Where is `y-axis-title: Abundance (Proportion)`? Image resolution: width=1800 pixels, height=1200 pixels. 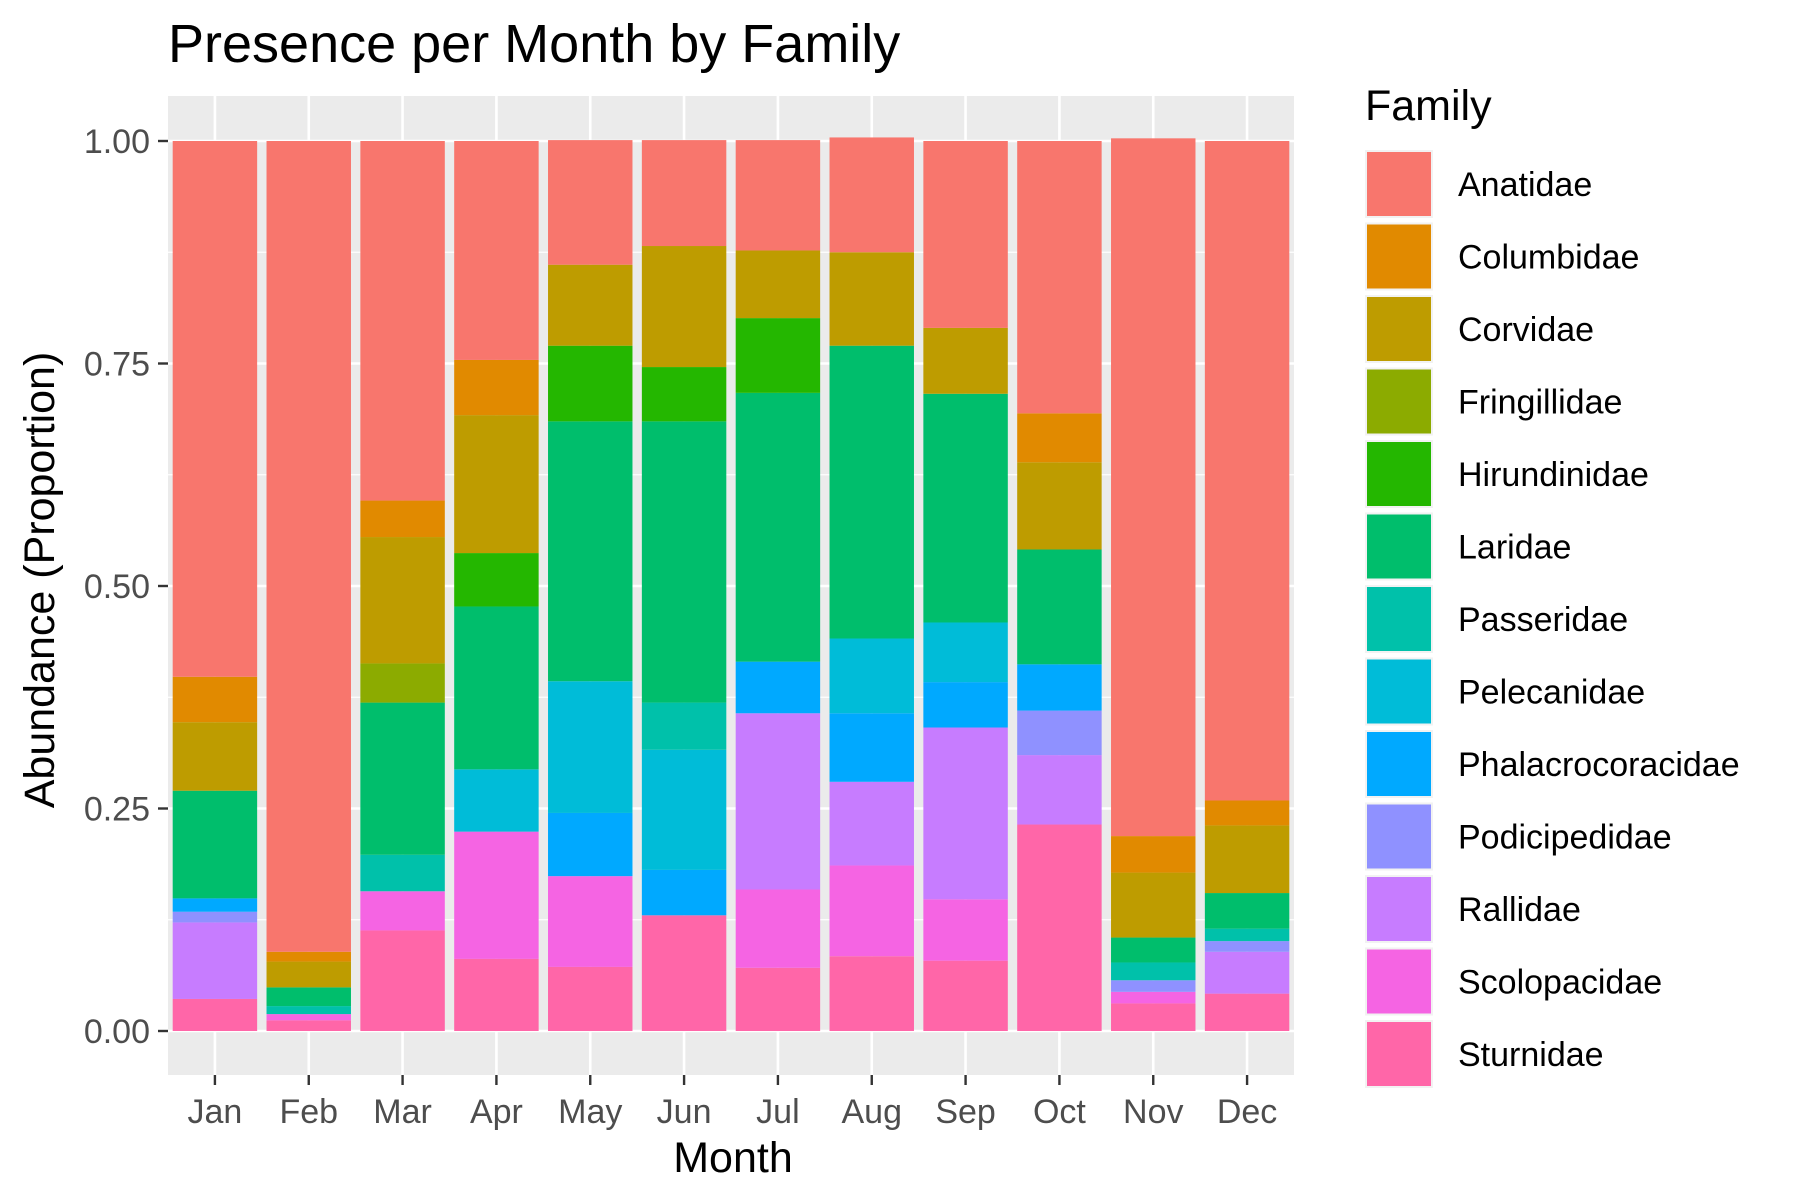
y-axis-title: Abundance (Proportion) is located at coordinates (40, 580).